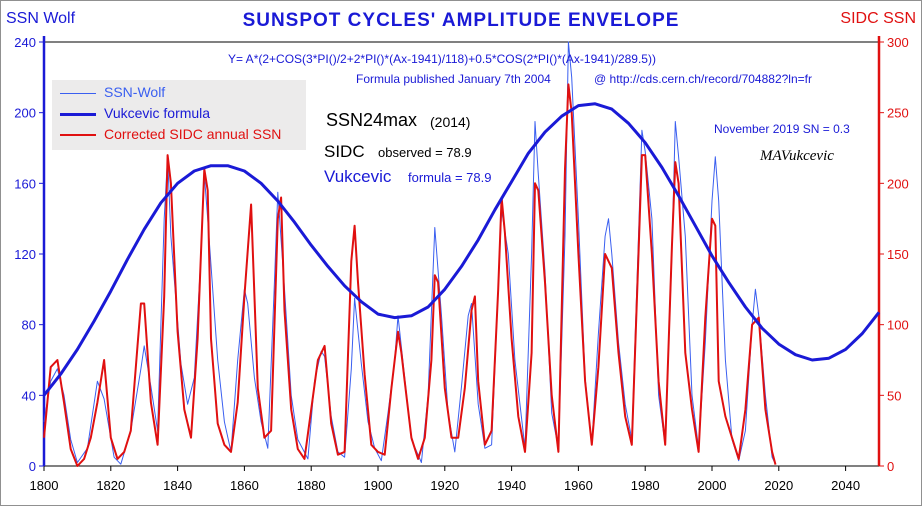 The height and width of the screenshot is (506, 922). I want to click on right-y-axis-ticks: 0 50 100 150 200 250 300, so click(894, 254).